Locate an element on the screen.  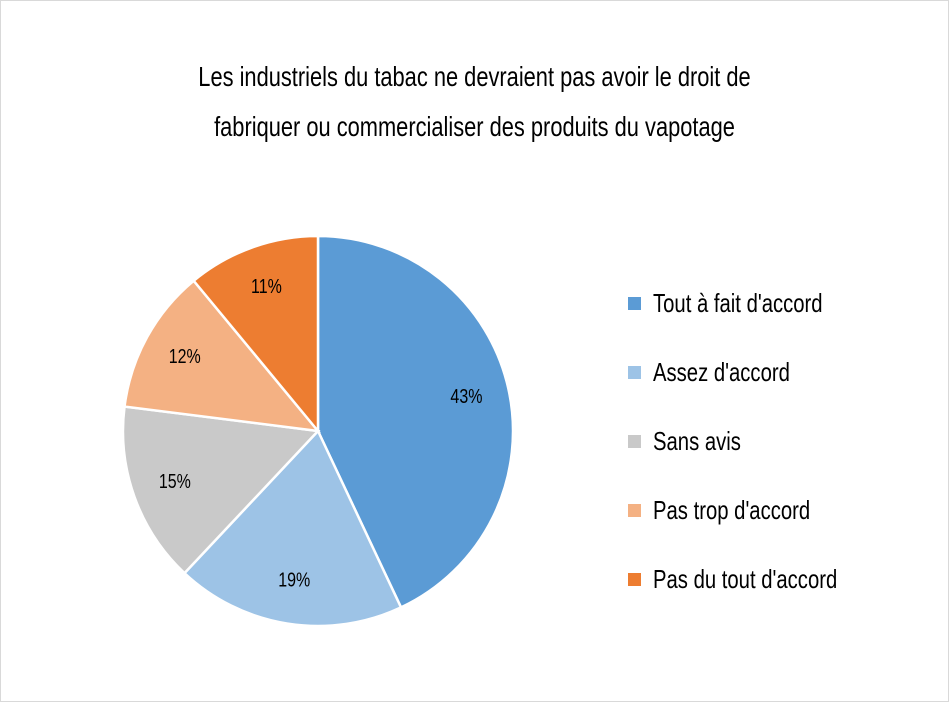
data-label-4: 12% is located at coordinates (185, 356).